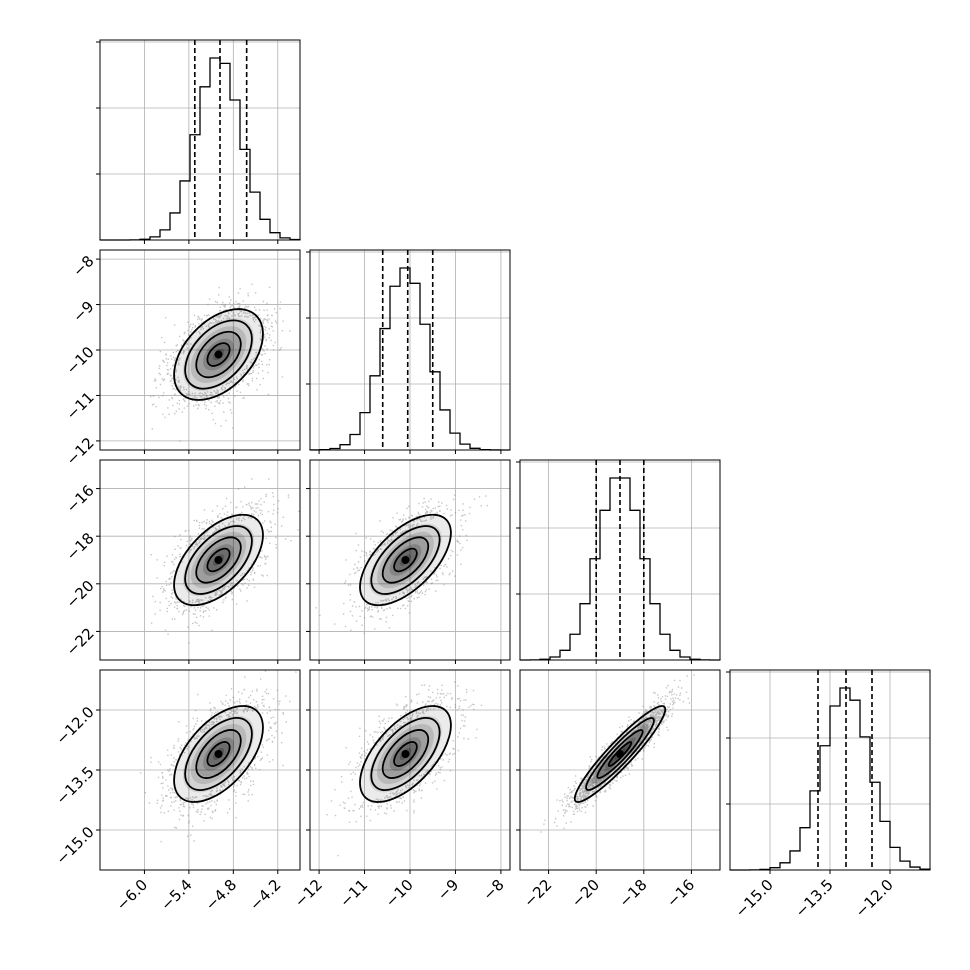  Describe the element at coordinates (814, 898) in the screenshot. I see `x-tick-label: −13.5` at that location.